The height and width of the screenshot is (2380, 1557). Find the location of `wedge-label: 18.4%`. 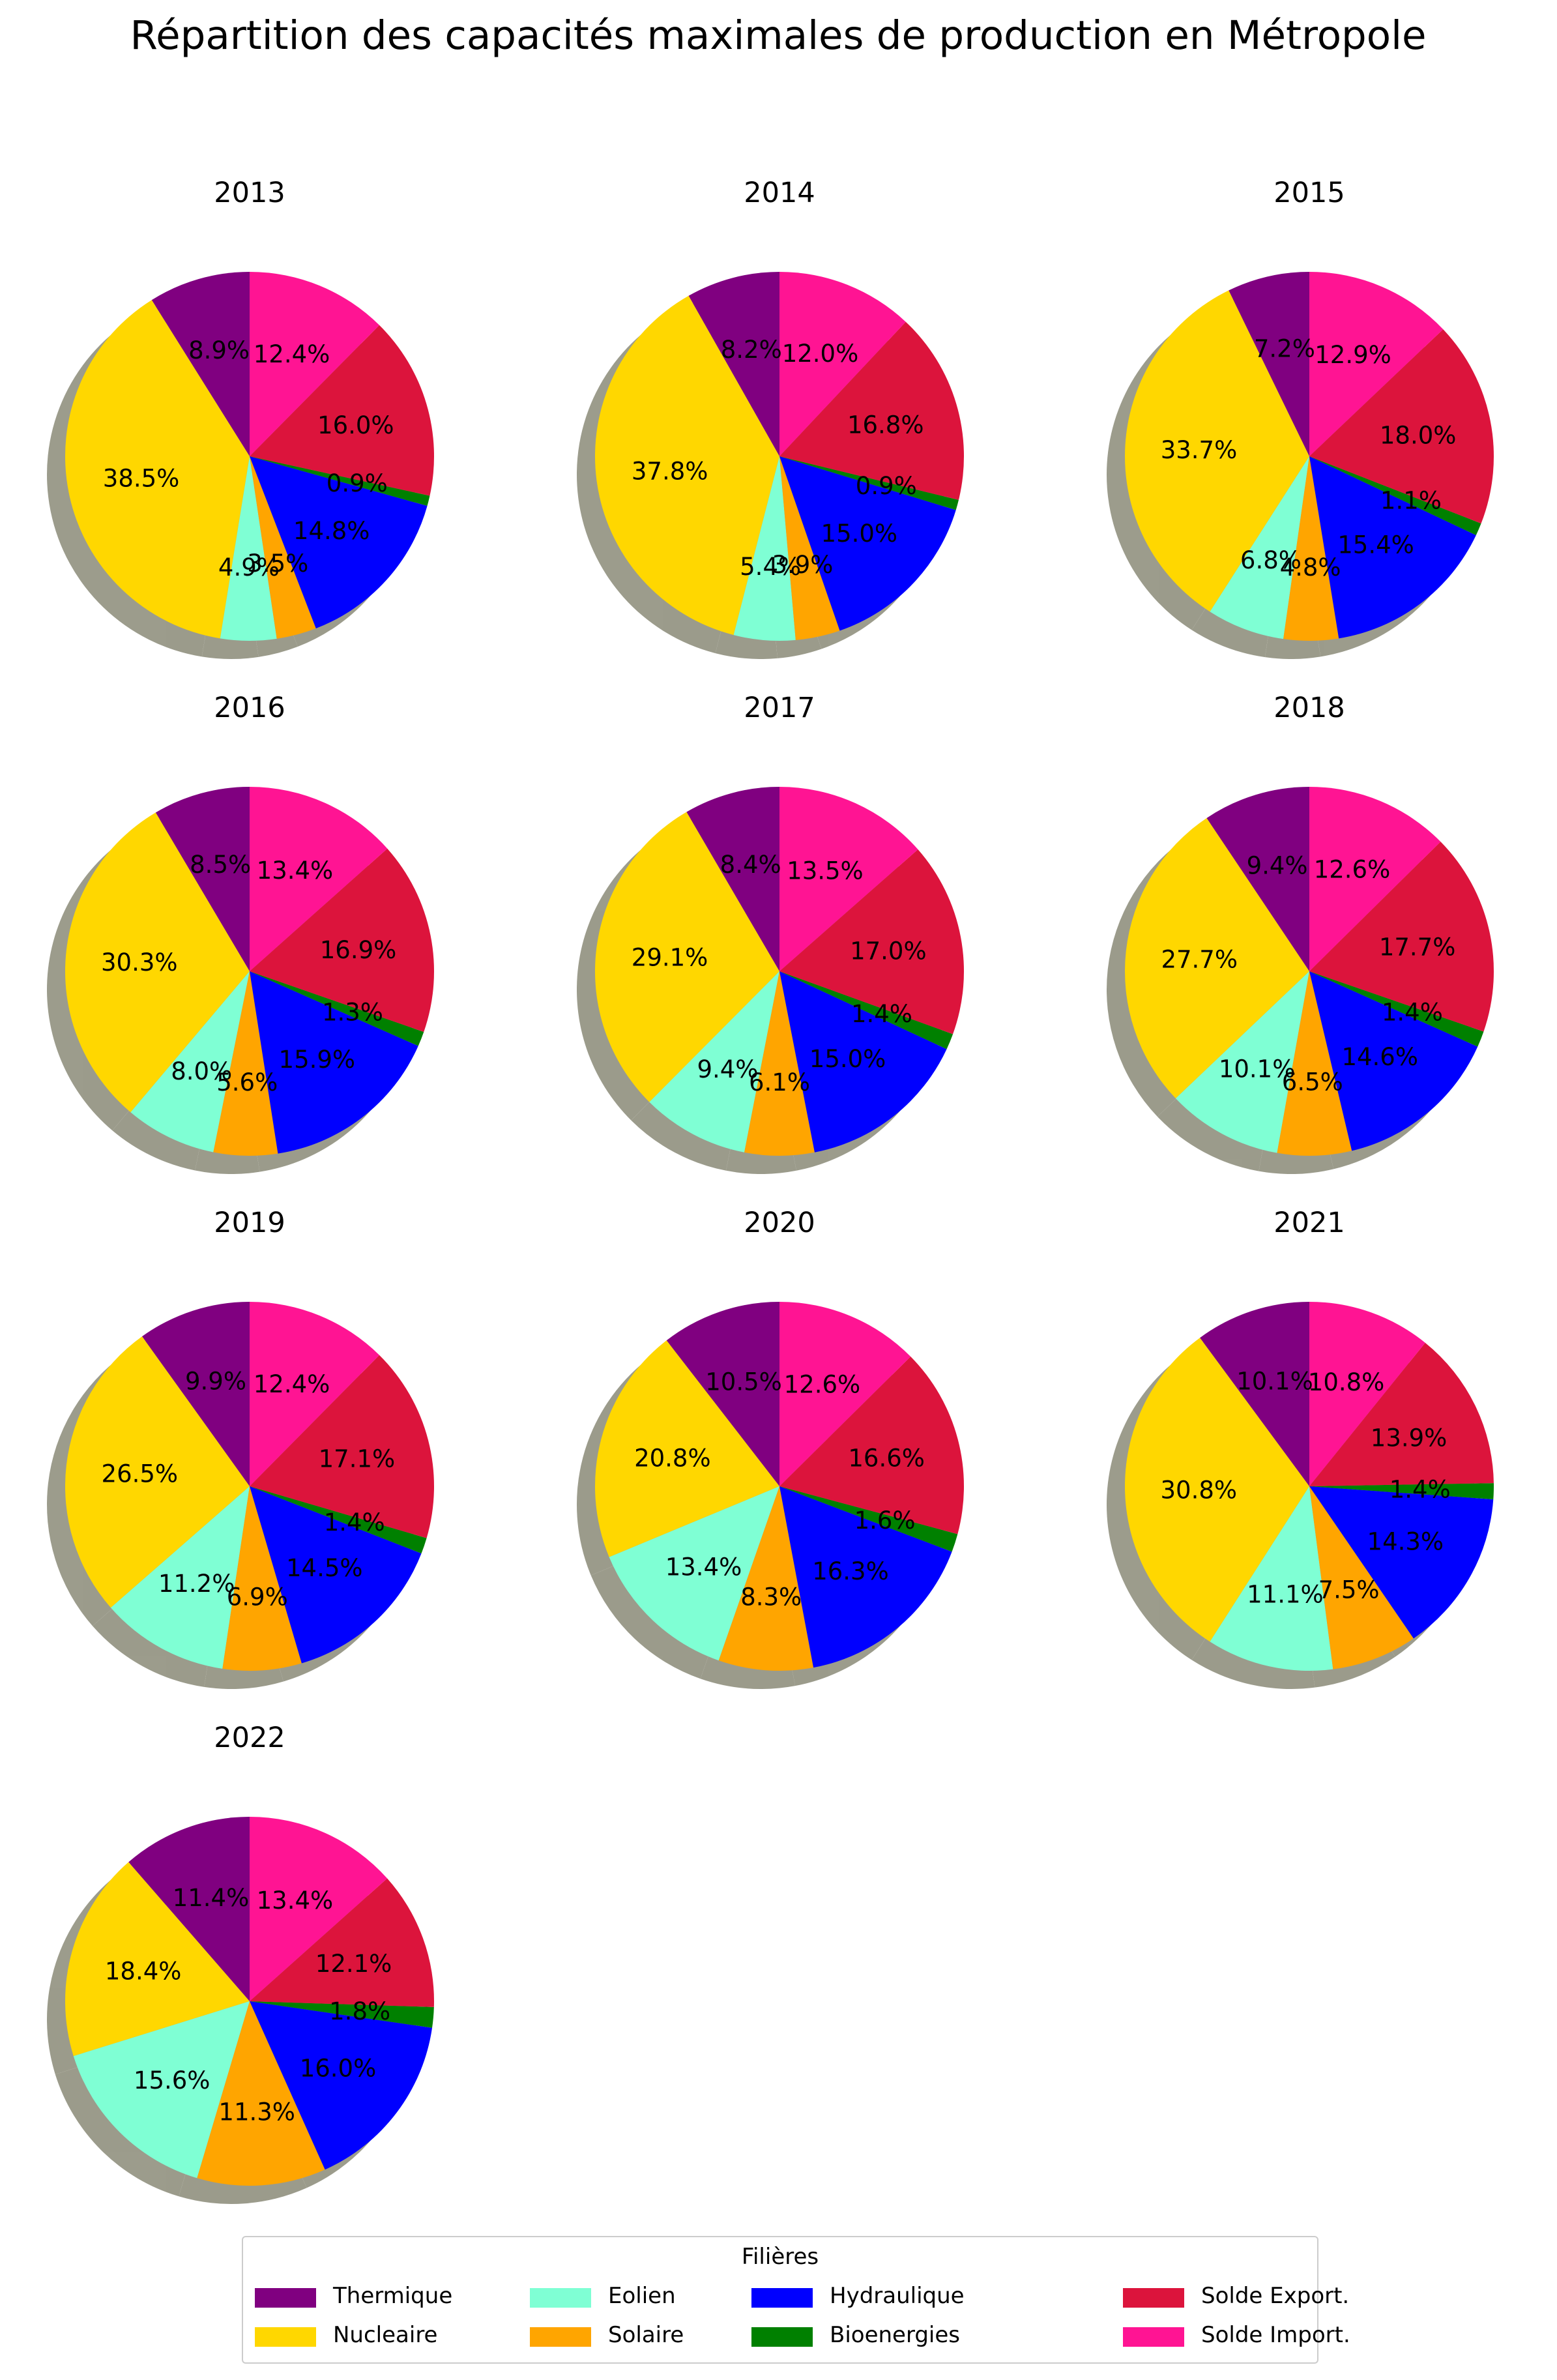

wedge-label: 18.4% is located at coordinates (143, 1972).